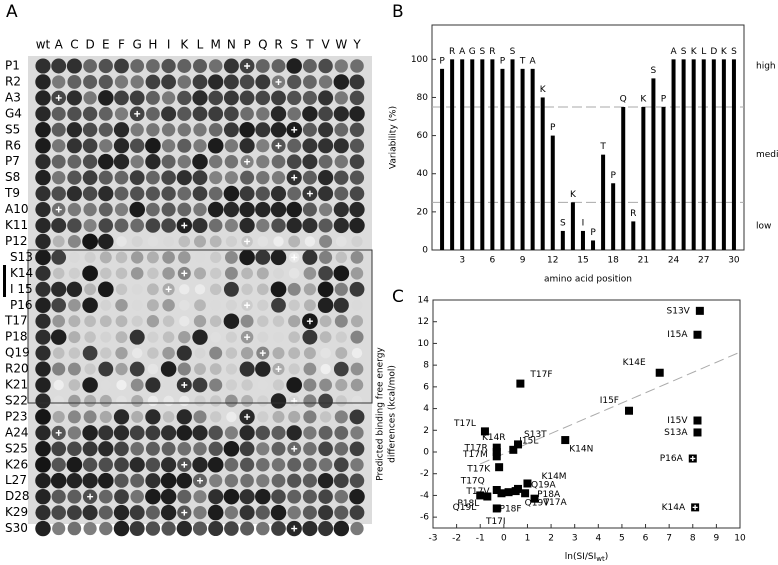 Image resolution: width=778 pixels, height=565 pixels. I want to click on point-label: I15F, so click(609, 401).